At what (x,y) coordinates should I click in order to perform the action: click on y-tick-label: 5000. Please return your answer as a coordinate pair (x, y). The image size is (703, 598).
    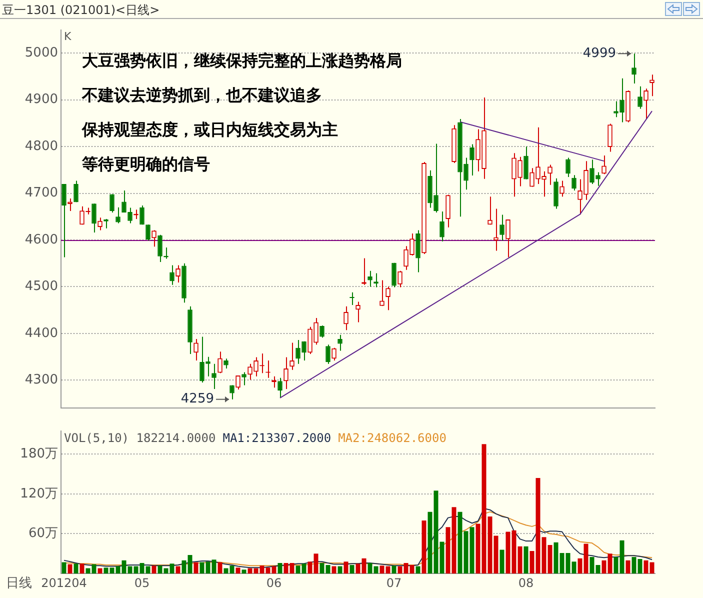
    Looking at the image, I should click on (41, 53).